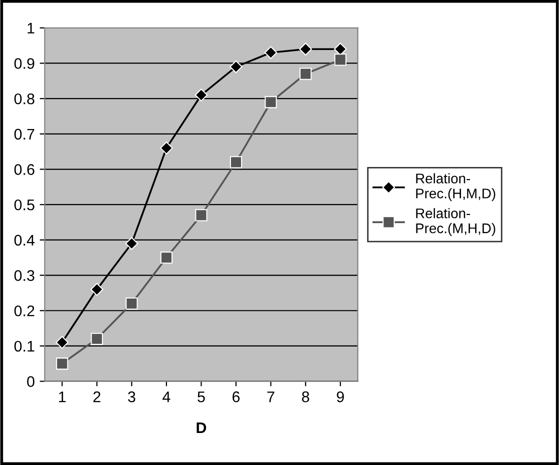 This screenshot has height=465, width=559. What do you see at coordinates (24, 204) in the screenshot?
I see `y-tick-label: 0.5` at bounding box center [24, 204].